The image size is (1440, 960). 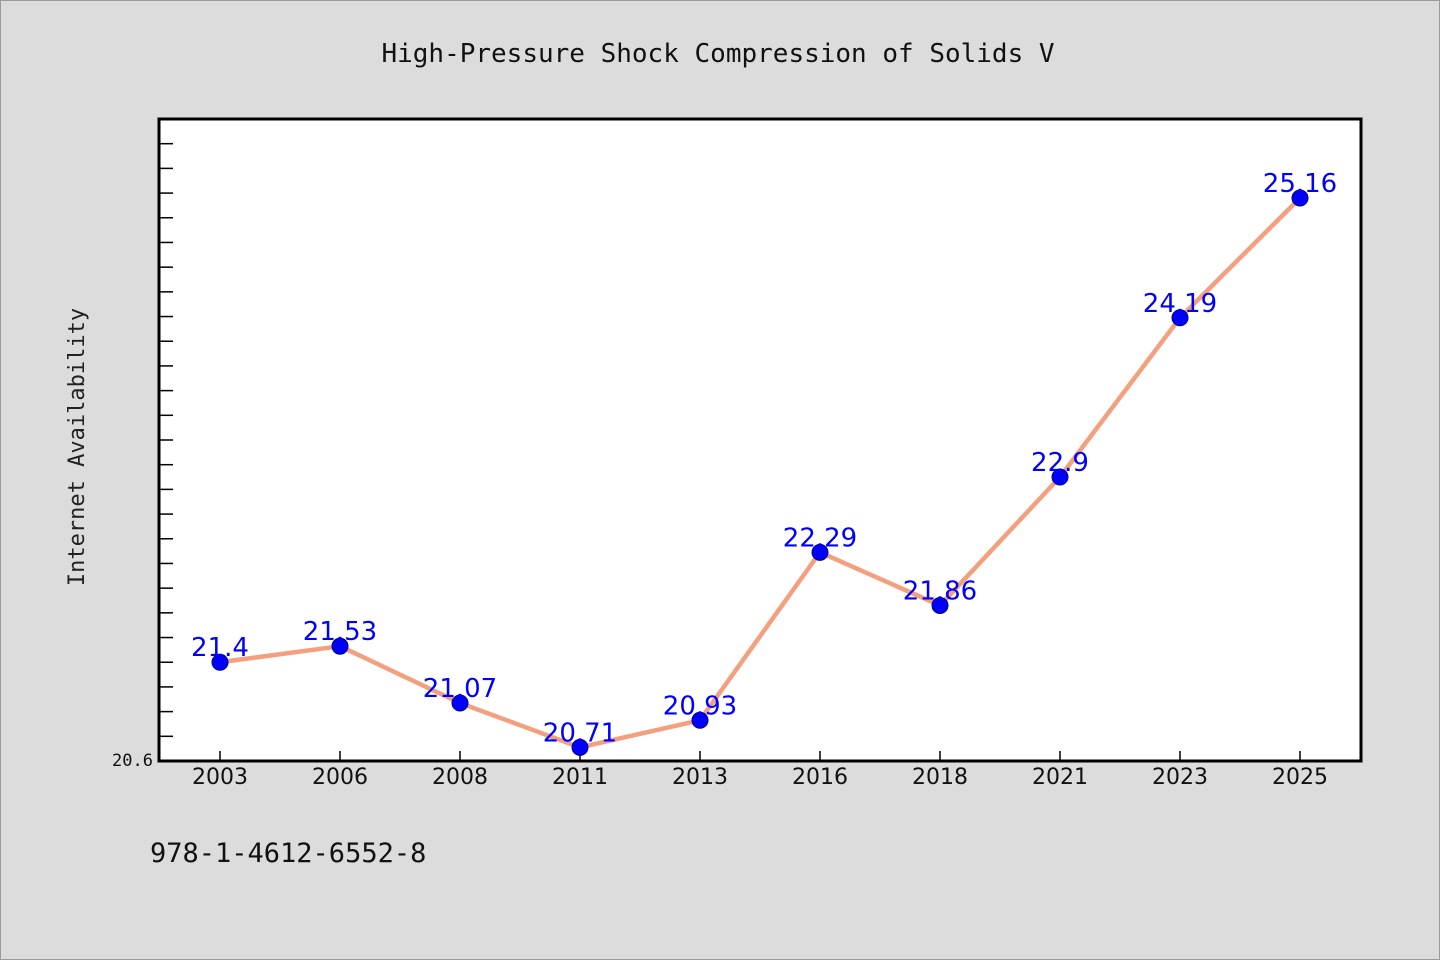 I want to click on data-label: 20.93, so click(x=700, y=706).